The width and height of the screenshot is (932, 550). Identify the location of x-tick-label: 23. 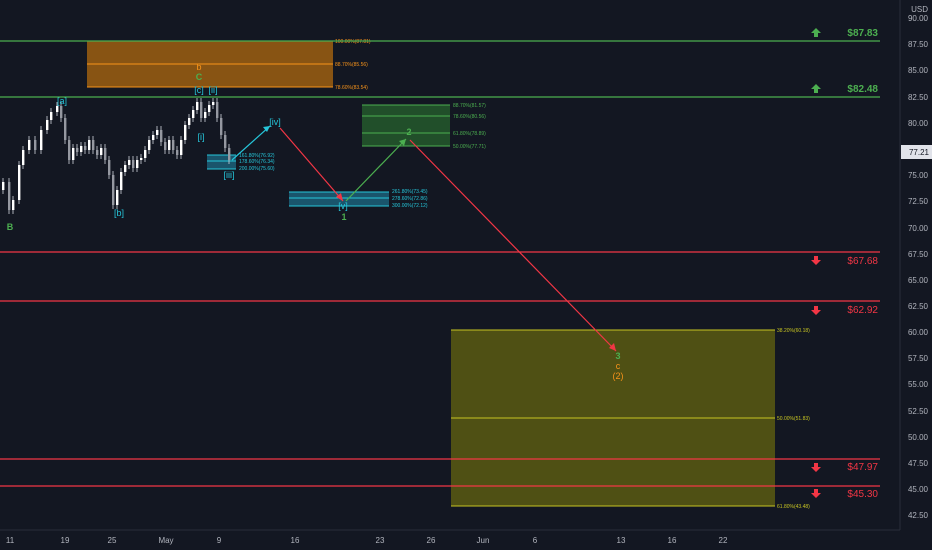
(380, 540).